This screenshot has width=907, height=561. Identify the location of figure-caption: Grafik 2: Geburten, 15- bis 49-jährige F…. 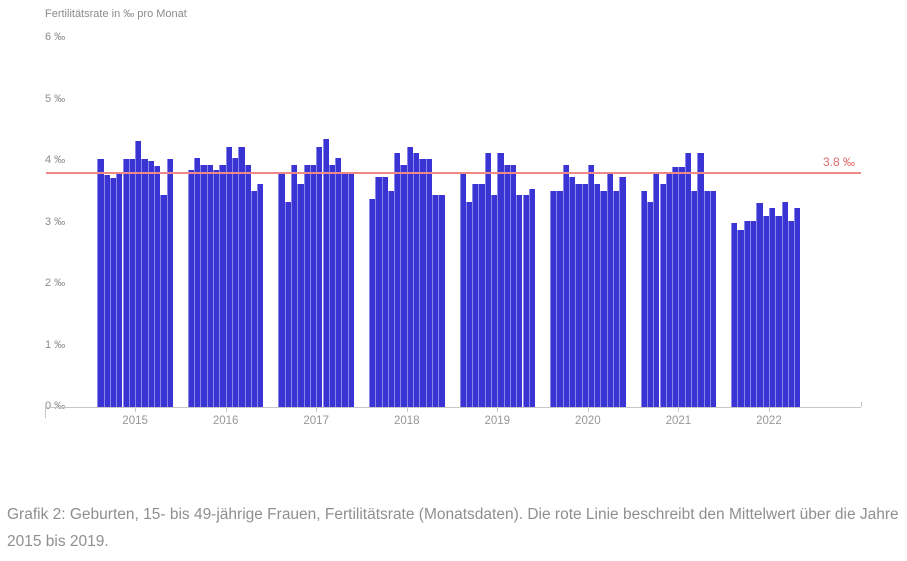
(453, 528).